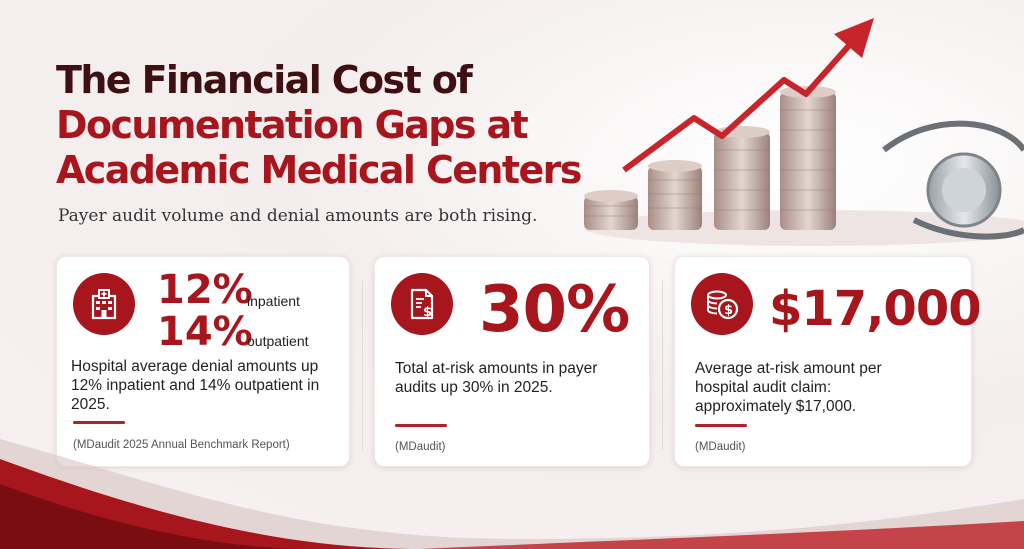 The width and height of the screenshot is (1024, 549). I want to click on stat-outpatient: 14%, so click(205, 332).